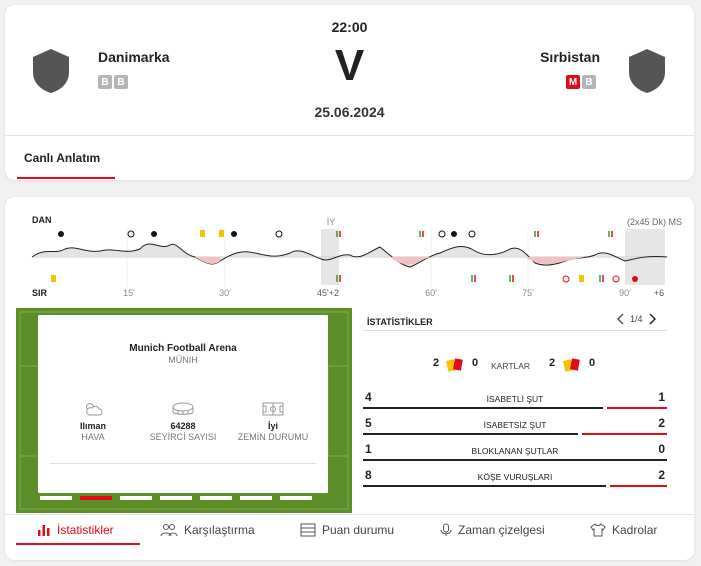 The height and width of the screenshot is (566, 701). Describe the element at coordinates (349, 27) in the screenshot. I see `match-time: 22:00` at that location.